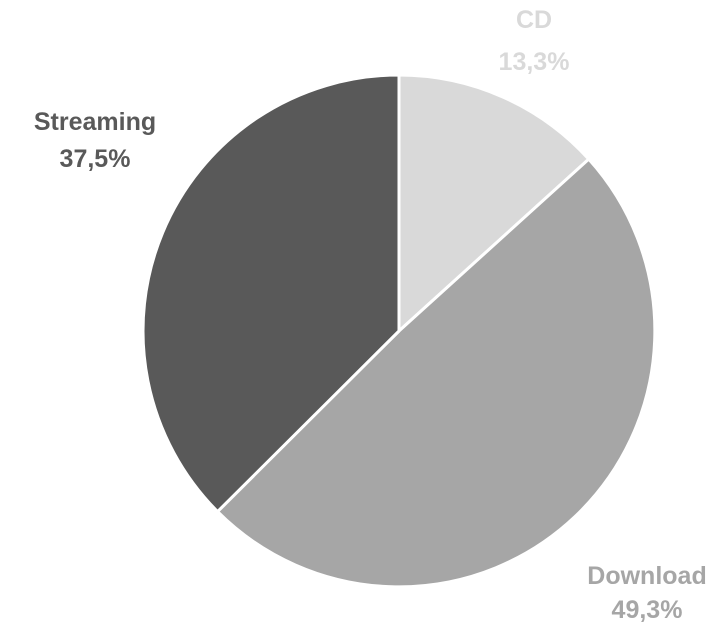  What do you see at coordinates (95, 159) in the screenshot?
I see `slice-value-label-streaming: 37,5%` at bounding box center [95, 159].